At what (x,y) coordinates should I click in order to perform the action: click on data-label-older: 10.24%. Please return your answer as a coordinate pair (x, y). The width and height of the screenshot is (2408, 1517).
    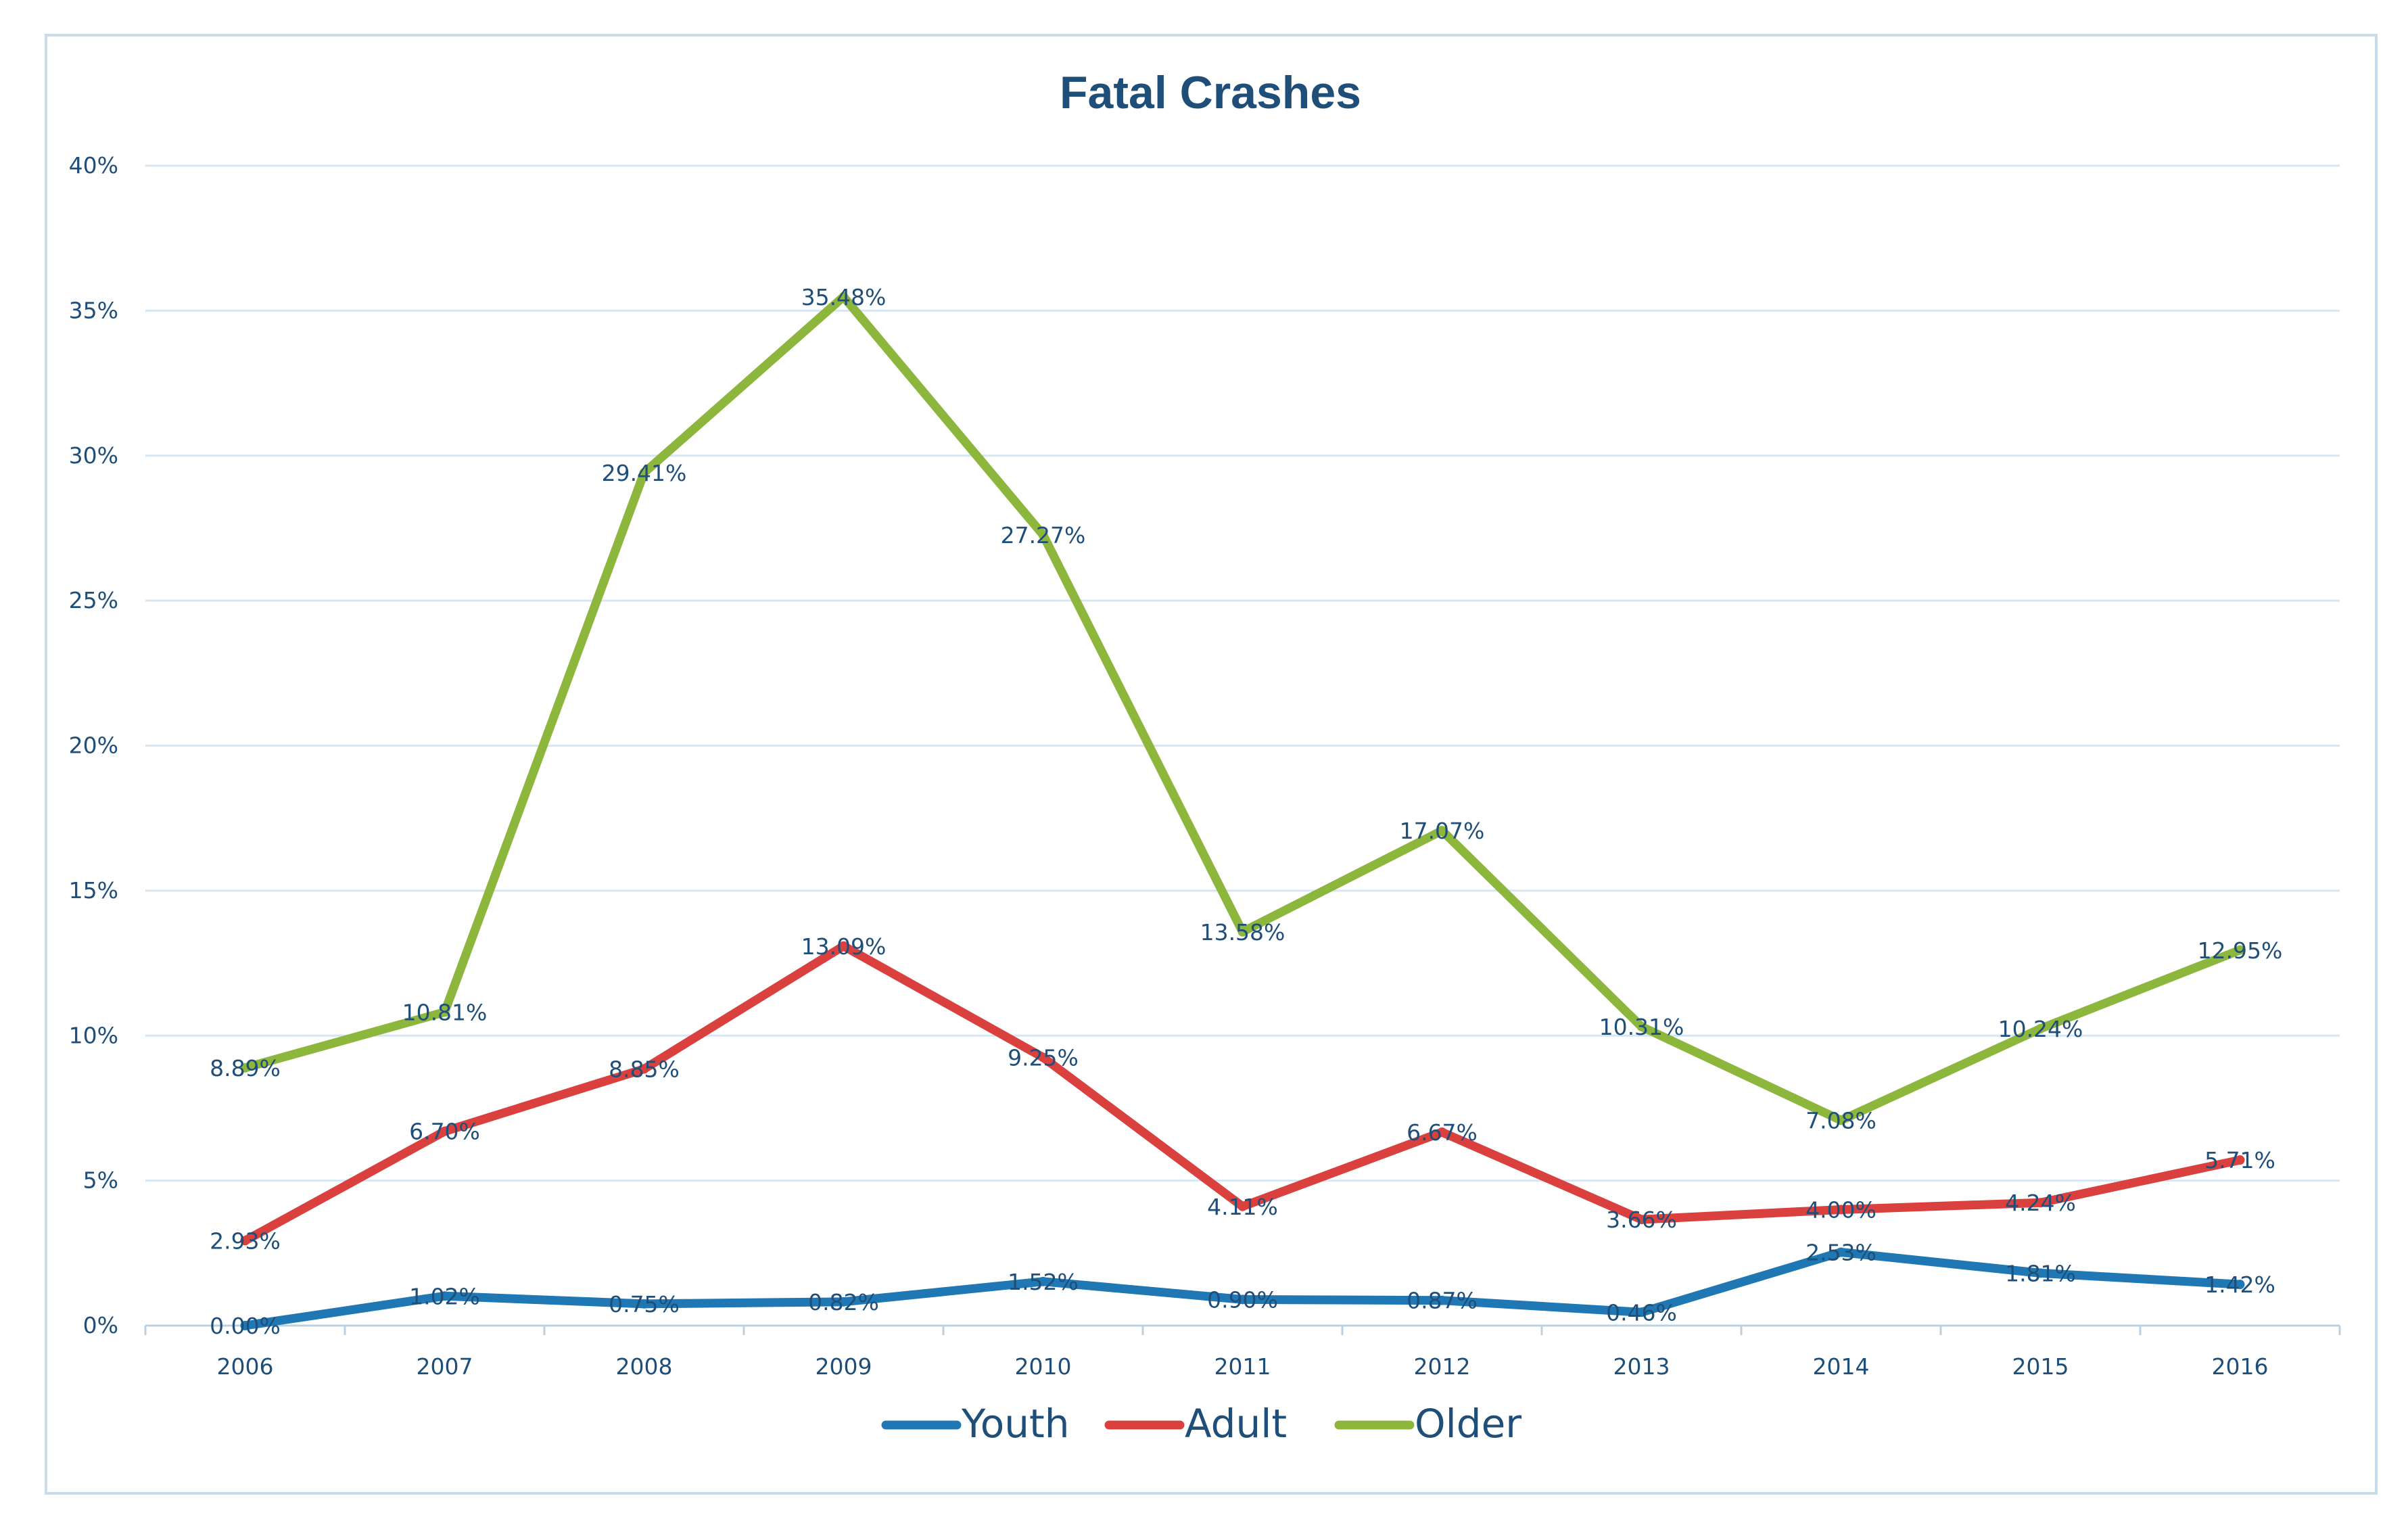
    Looking at the image, I should click on (2041, 1029).